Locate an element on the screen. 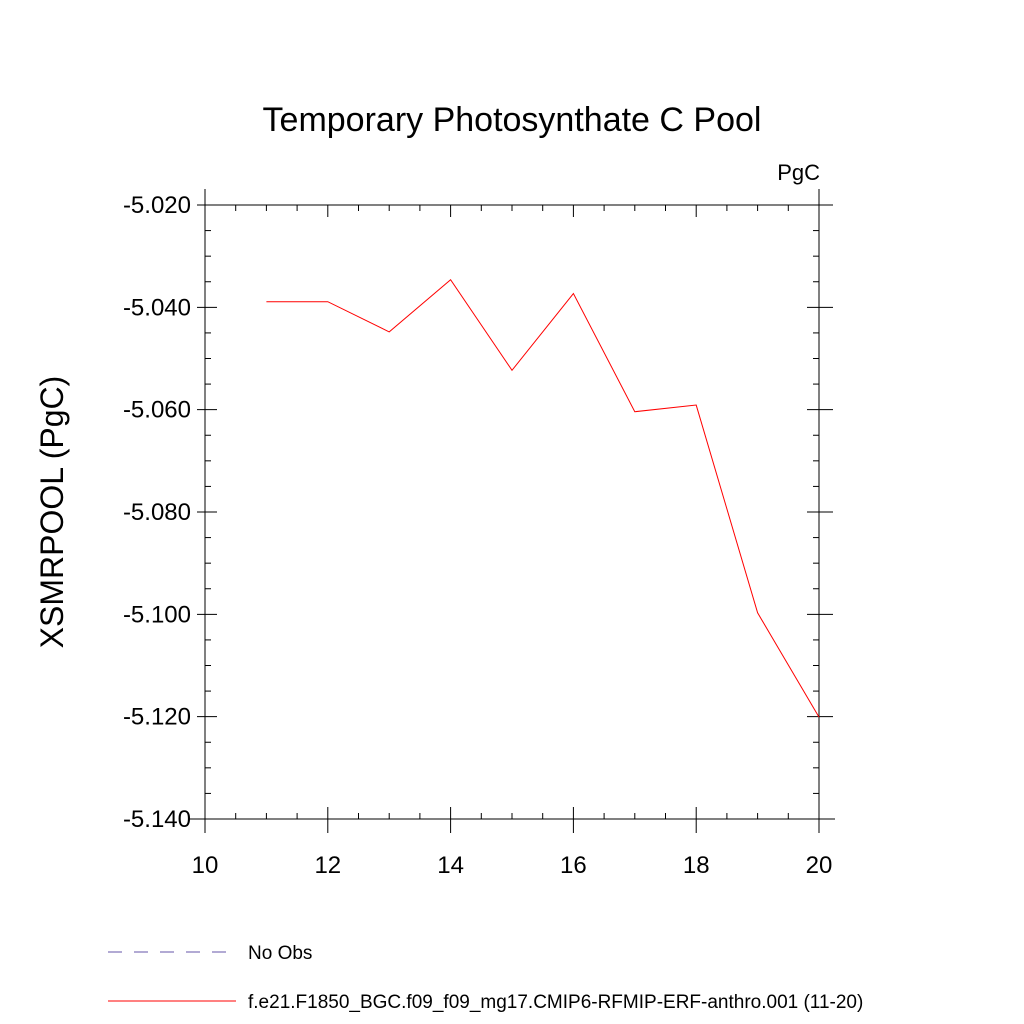  x-tick-label: 20 is located at coordinates (819, 865).